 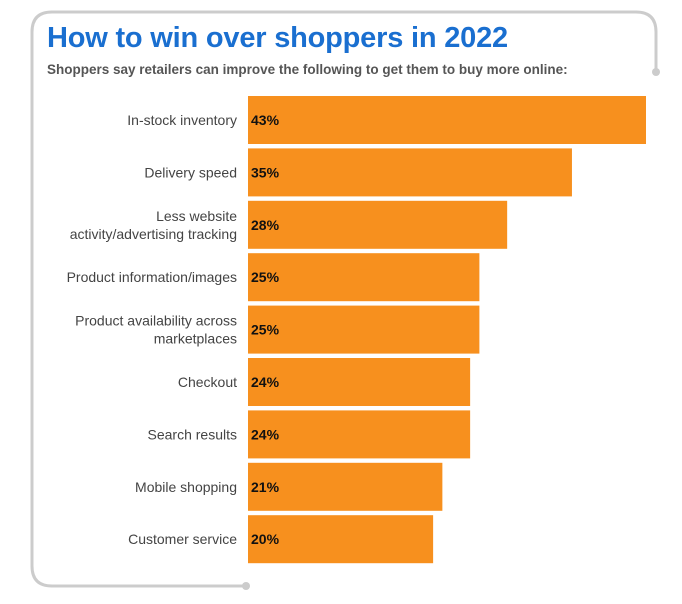 I want to click on category-label: Product information/images, so click(x=152, y=277).